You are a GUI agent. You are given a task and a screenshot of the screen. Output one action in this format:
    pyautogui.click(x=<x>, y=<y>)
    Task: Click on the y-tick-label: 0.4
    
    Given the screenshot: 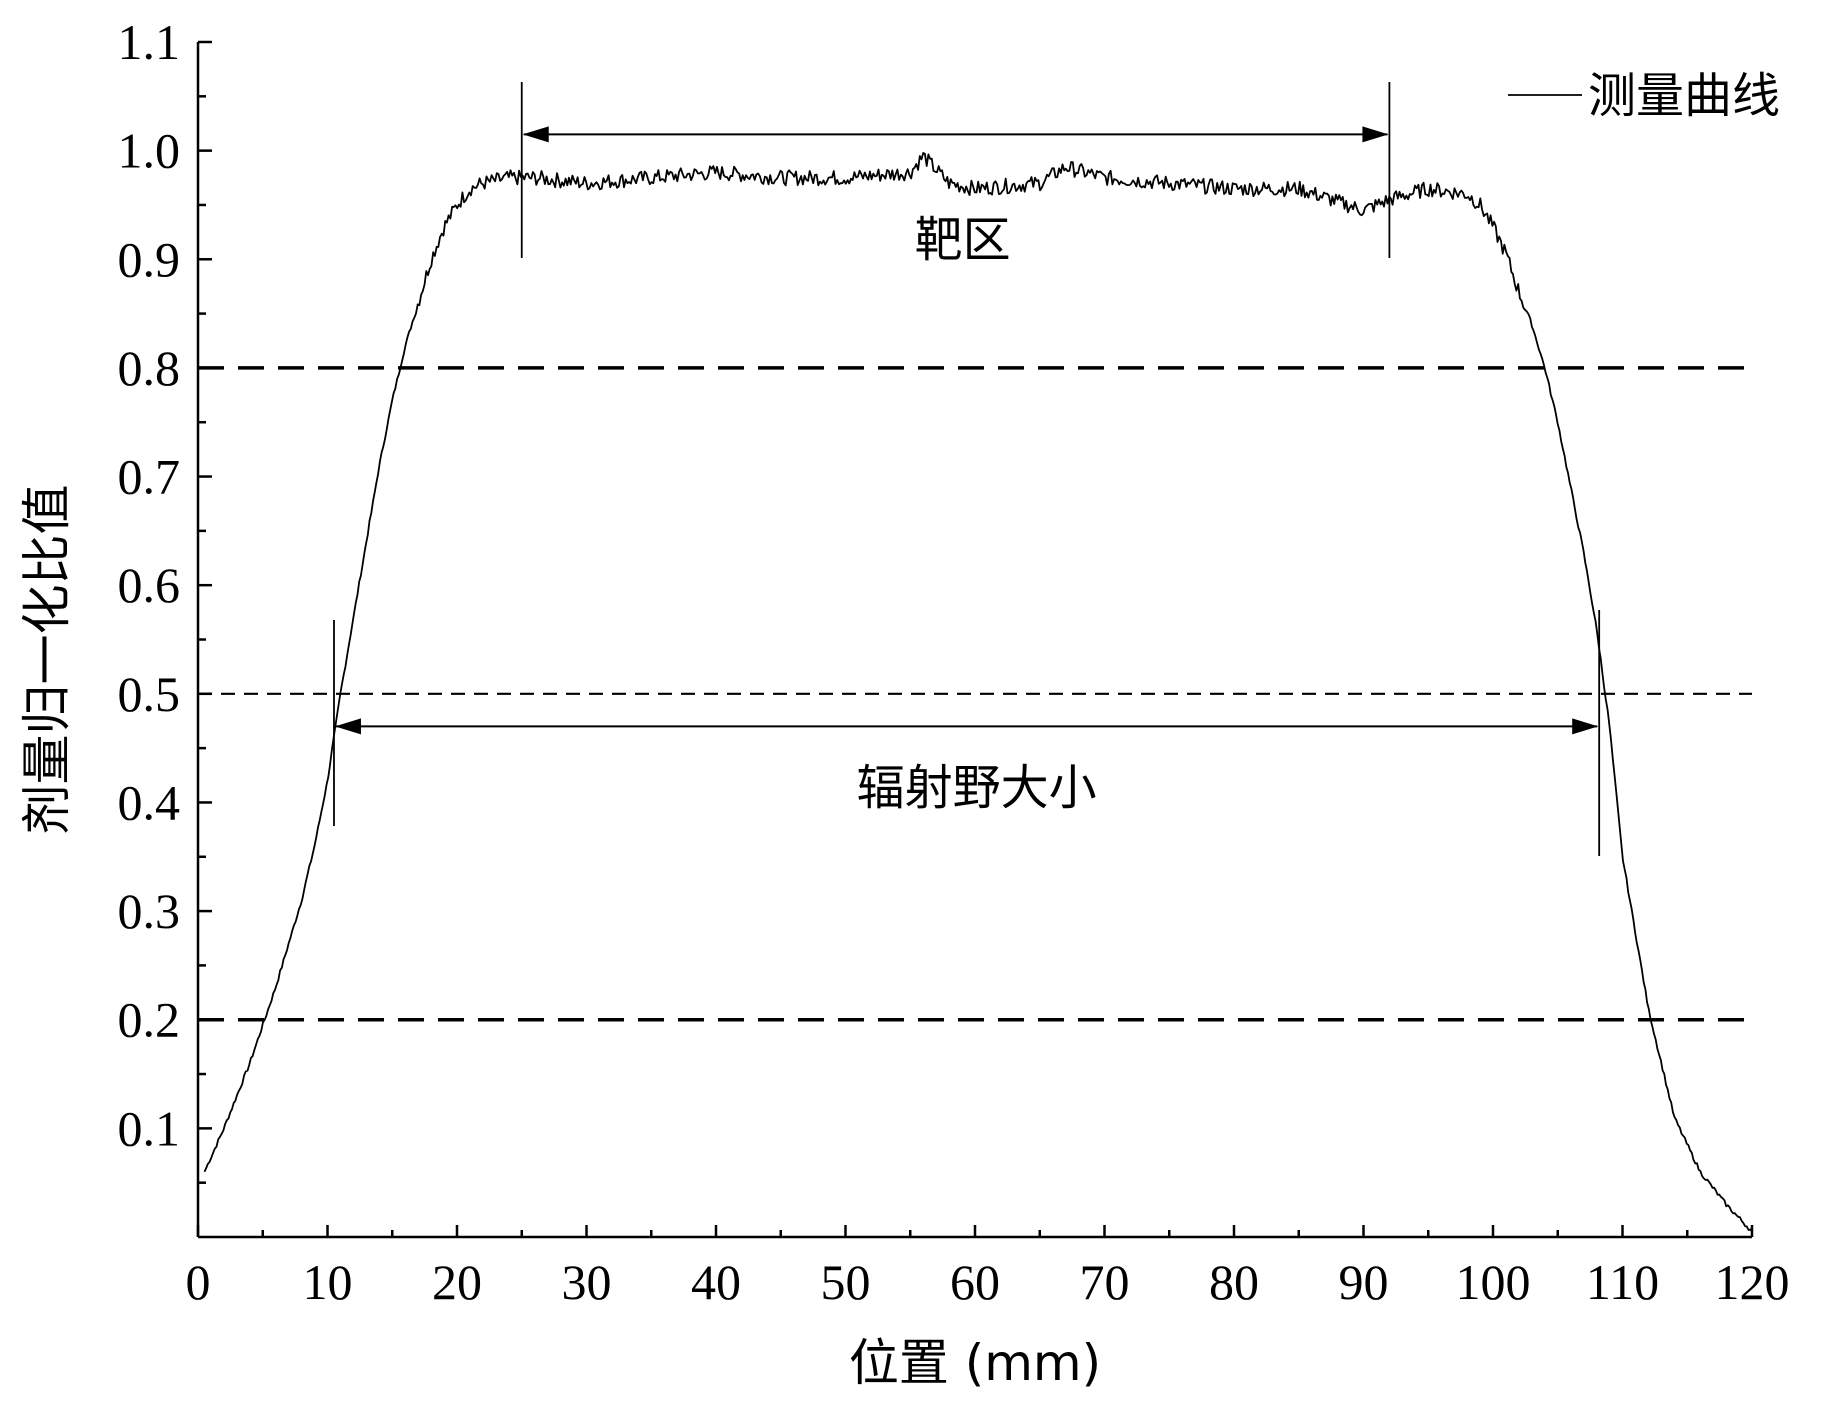 What is the action you would take?
    pyautogui.click(x=149, y=802)
    